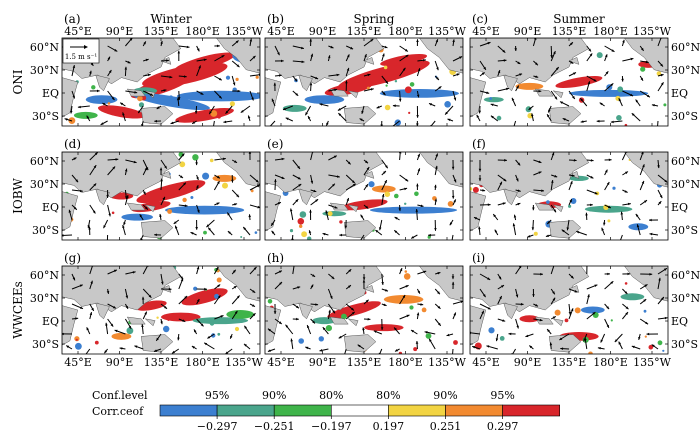 The image size is (700, 436). Describe the element at coordinates (136, 189) in the screenshot. I see `panel-d: 60°N 30°N EQ 30°S (d) IOBW` at that location.